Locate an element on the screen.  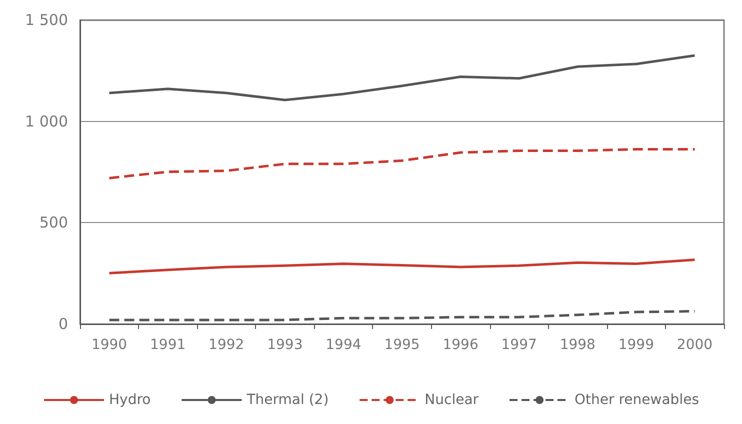
x-tick-label: 1993 is located at coordinates (285, 345).